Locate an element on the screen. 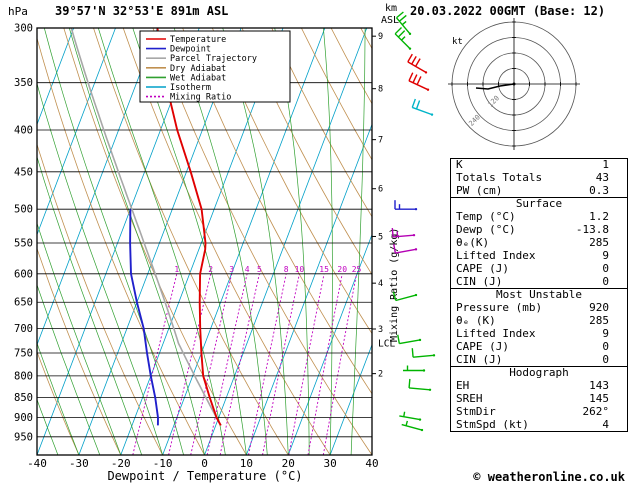  temperature-tick-label: -30 is located at coordinates (79, 463).